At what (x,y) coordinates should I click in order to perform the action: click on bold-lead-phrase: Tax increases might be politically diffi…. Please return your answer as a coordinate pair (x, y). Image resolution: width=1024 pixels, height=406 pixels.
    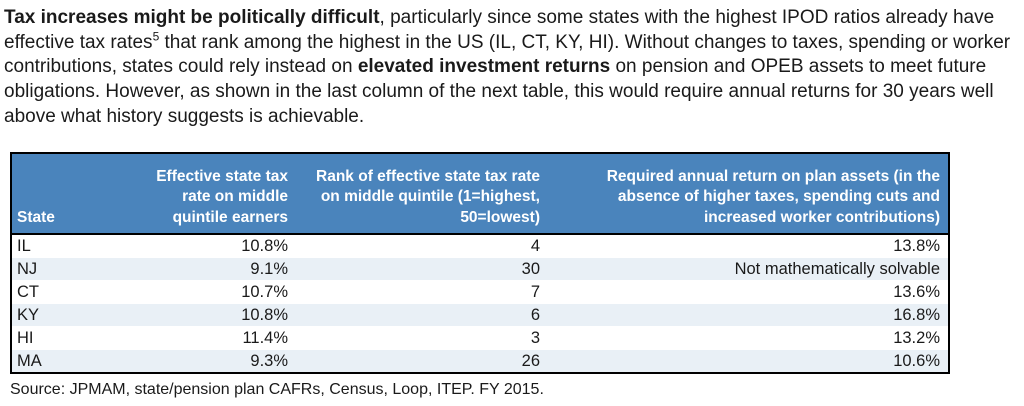
    Looking at the image, I should click on (192, 17).